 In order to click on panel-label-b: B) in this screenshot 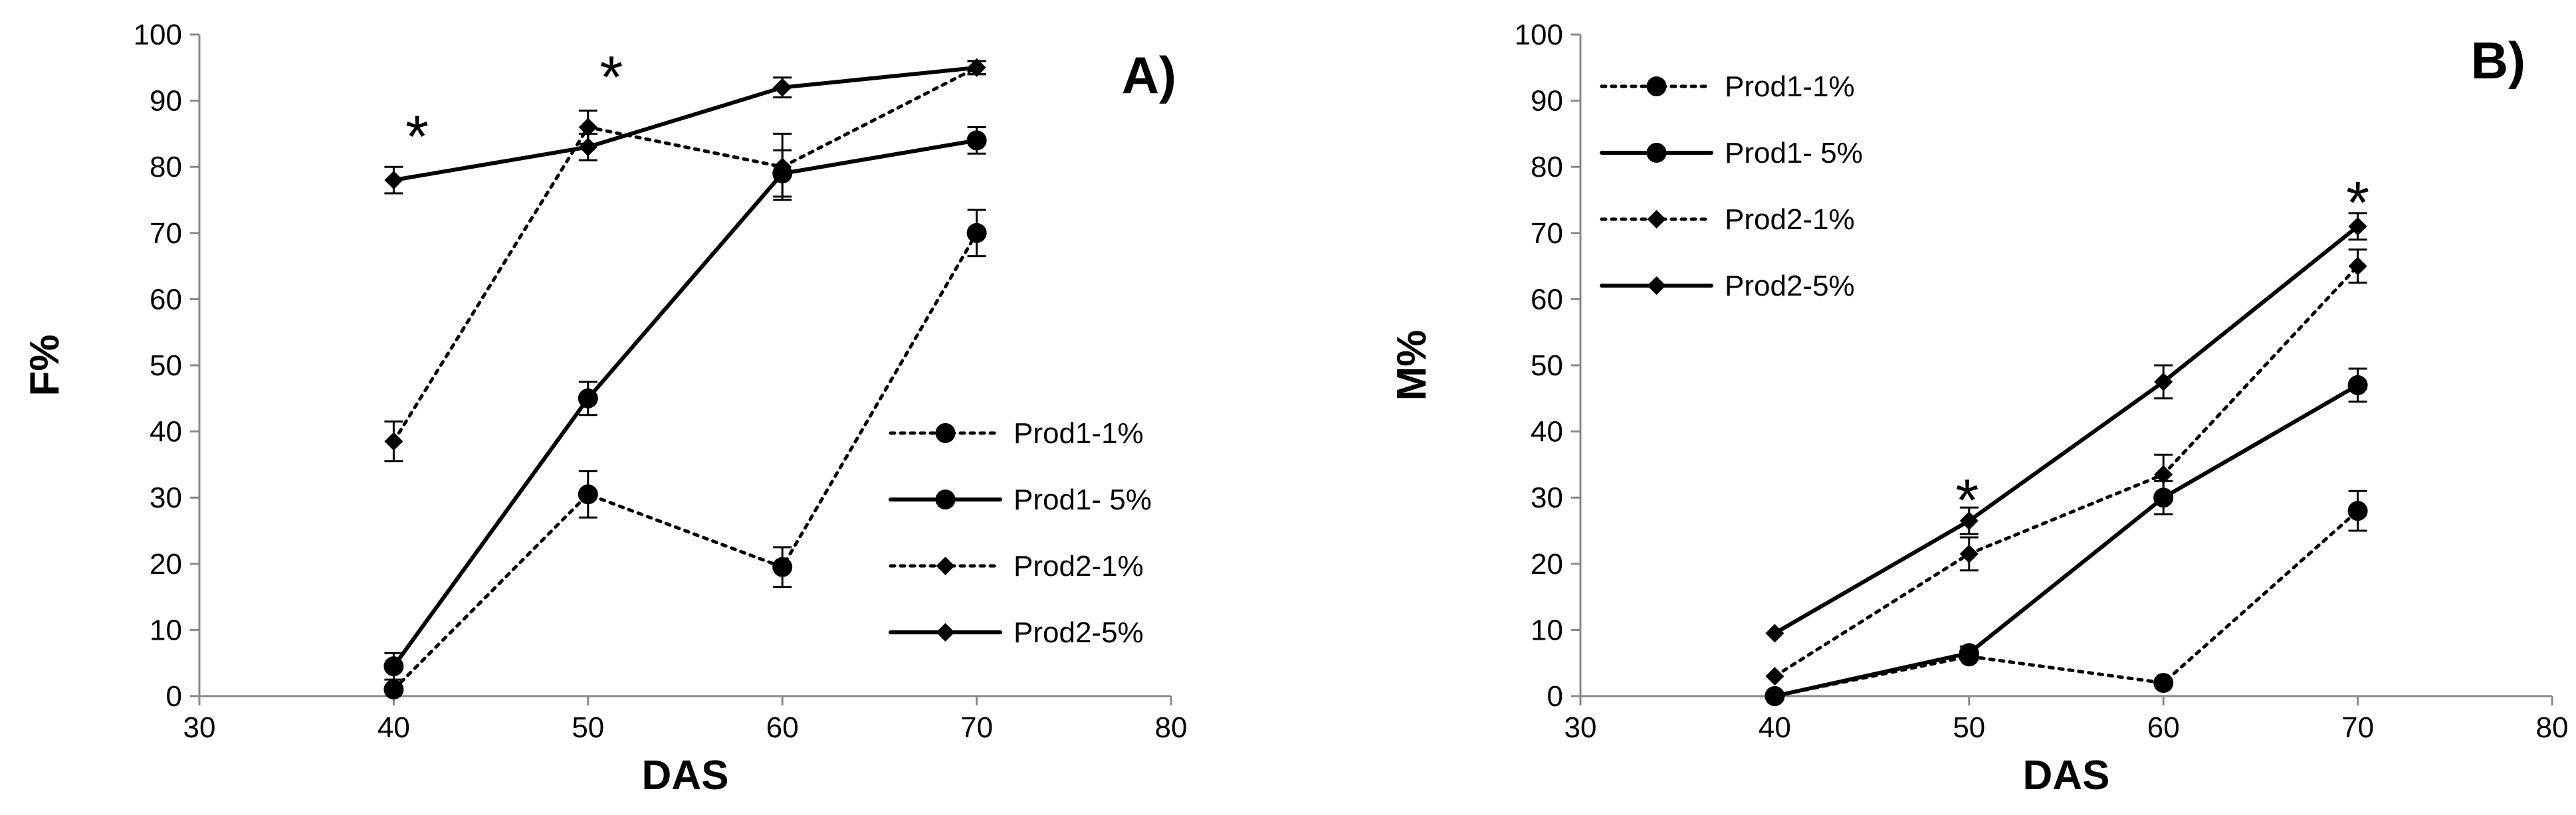, I will do `click(2498, 60)`.